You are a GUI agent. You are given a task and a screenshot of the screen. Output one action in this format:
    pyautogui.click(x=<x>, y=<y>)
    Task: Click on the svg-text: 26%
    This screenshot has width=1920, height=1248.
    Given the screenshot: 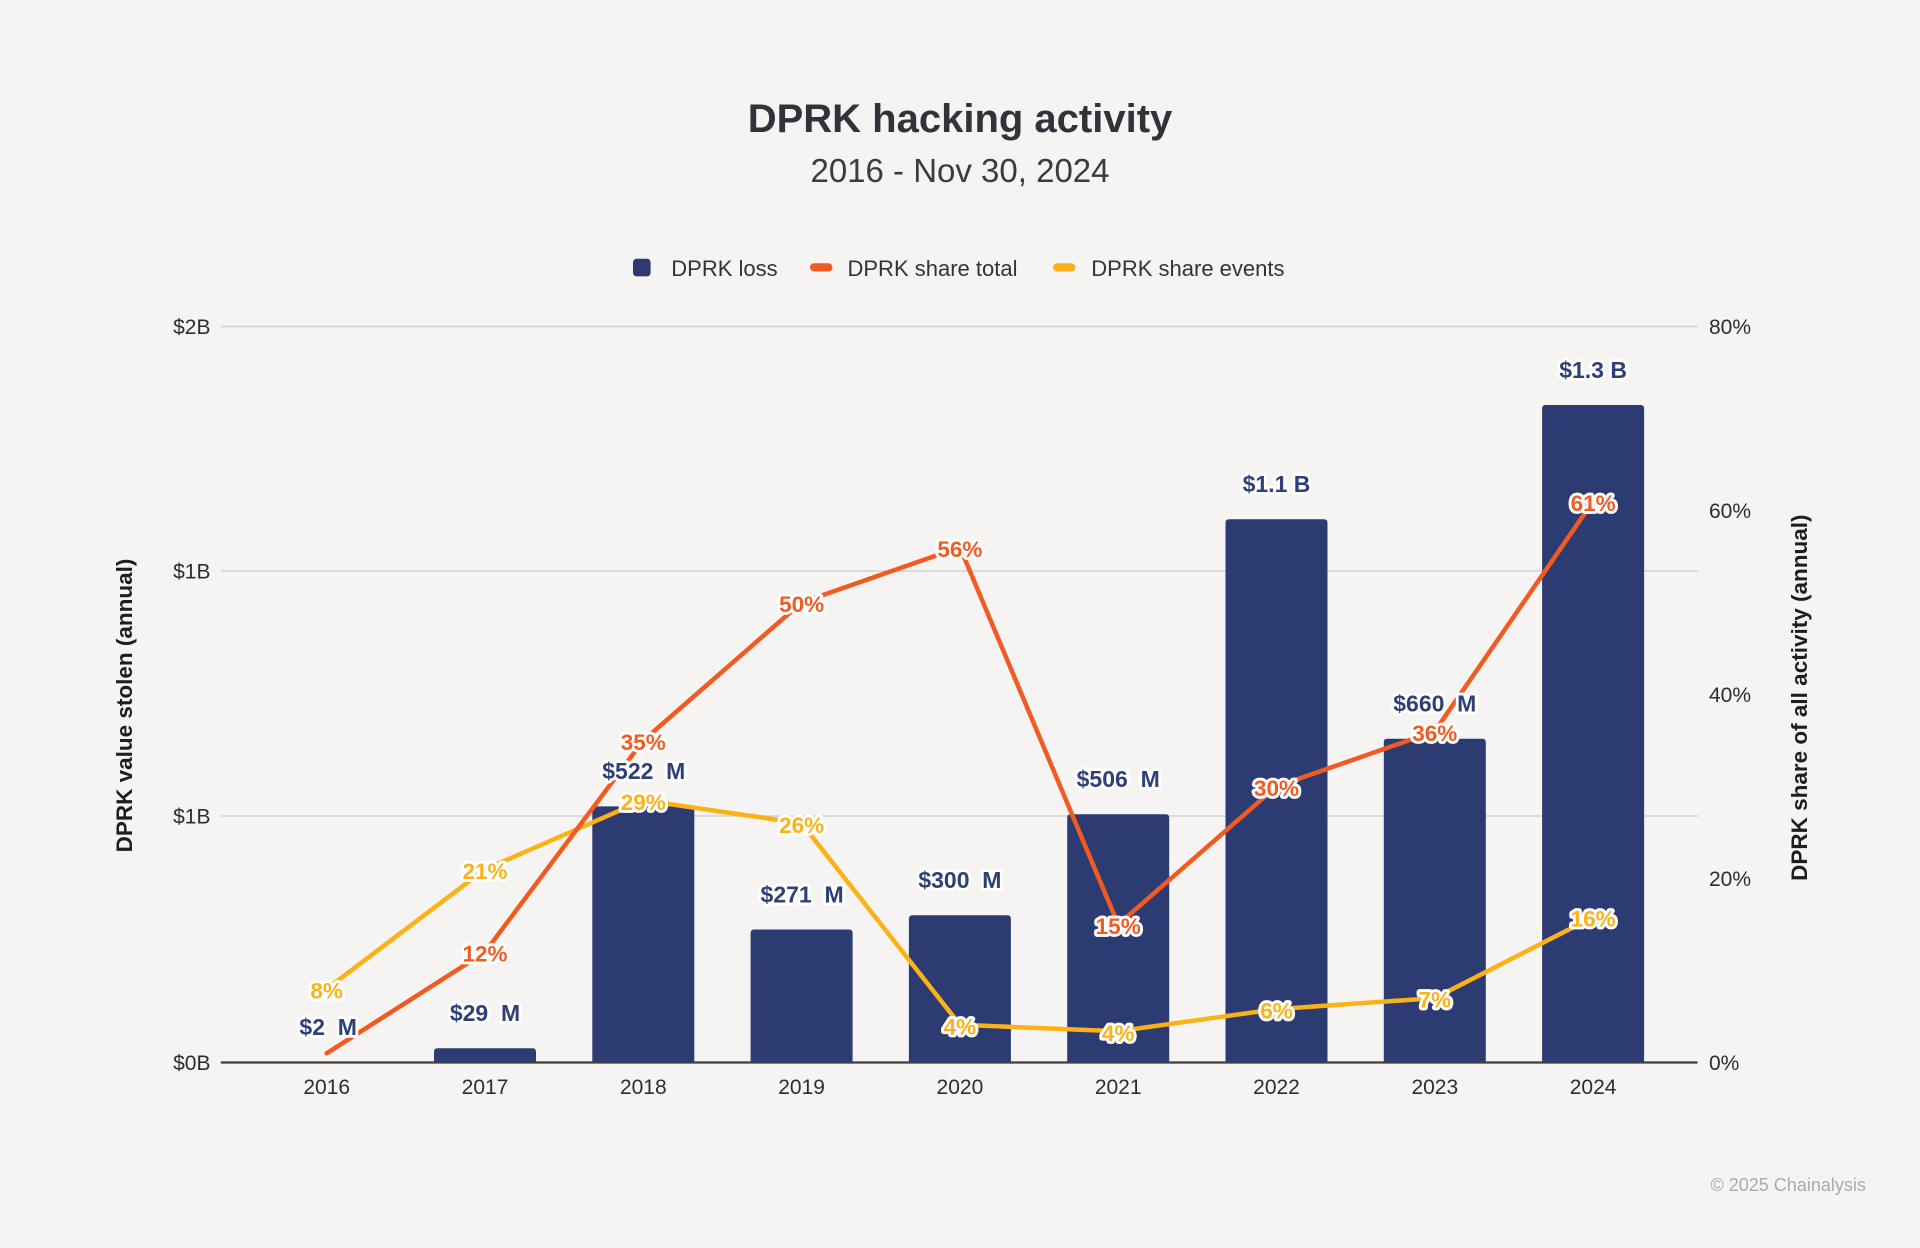 What is the action you would take?
    pyautogui.click(x=801, y=825)
    